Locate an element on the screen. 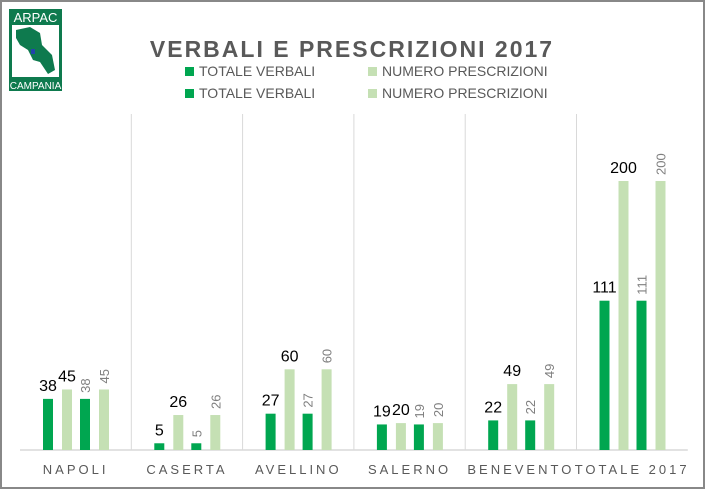  x-tick-label: TOTALE 2017 is located at coordinates (632, 469).